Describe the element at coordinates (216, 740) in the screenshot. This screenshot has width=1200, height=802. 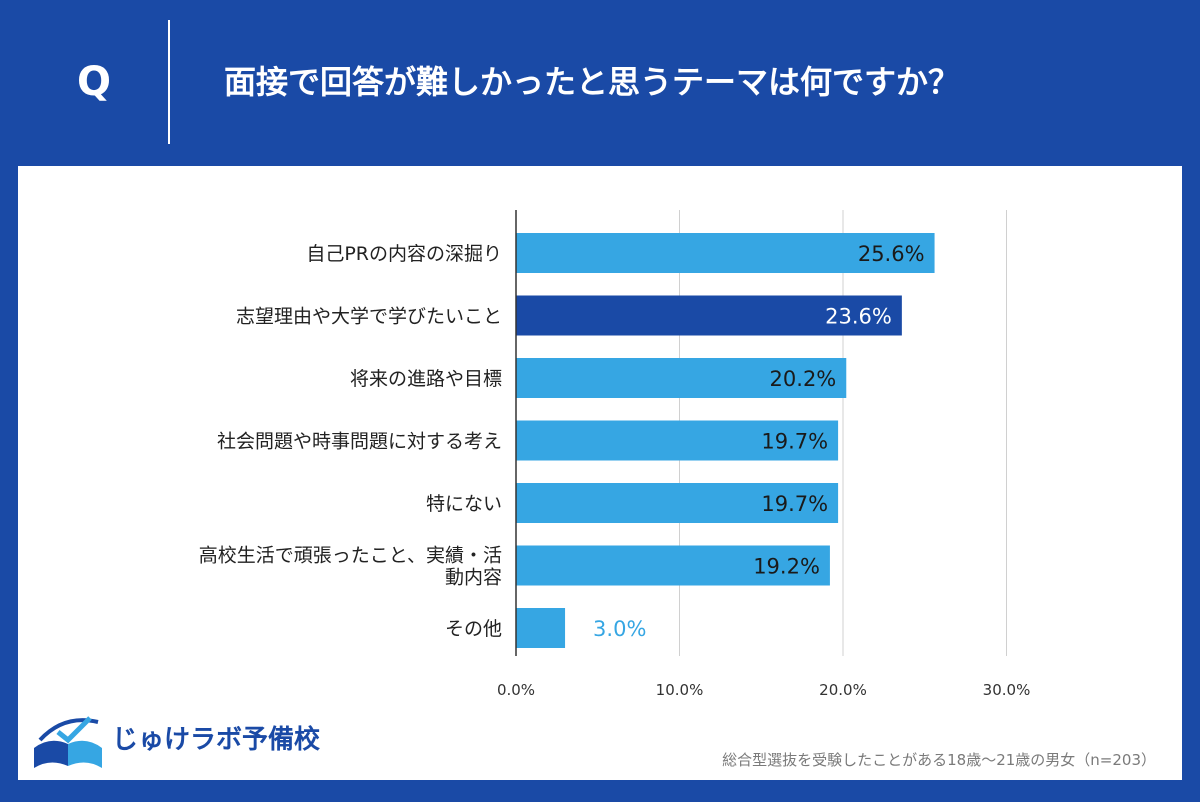
I see `logo-text: じゅけラボ予備校` at that location.